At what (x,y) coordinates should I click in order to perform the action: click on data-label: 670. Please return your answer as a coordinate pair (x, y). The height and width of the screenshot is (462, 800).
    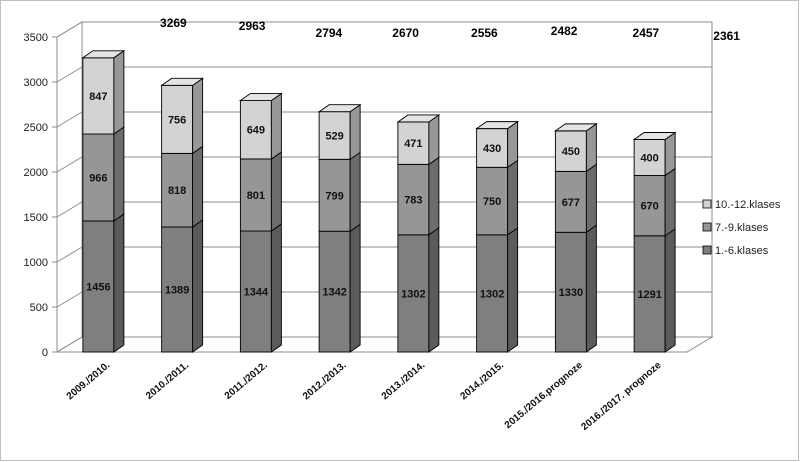
    Looking at the image, I should click on (649, 207).